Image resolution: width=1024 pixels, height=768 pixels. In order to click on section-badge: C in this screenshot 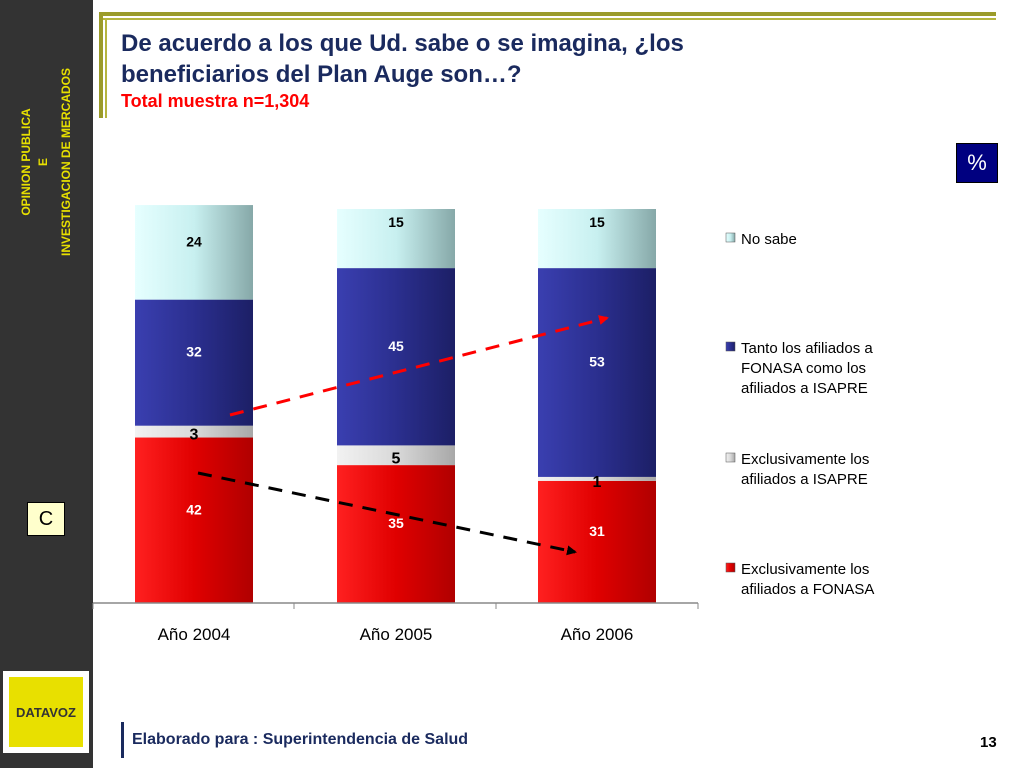, I will do `click(46, 519)`.